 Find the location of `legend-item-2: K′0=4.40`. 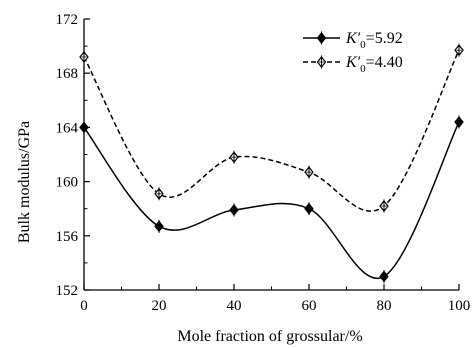

legend-item-2: K′0=4.40 is located at coordinates (353, 64).